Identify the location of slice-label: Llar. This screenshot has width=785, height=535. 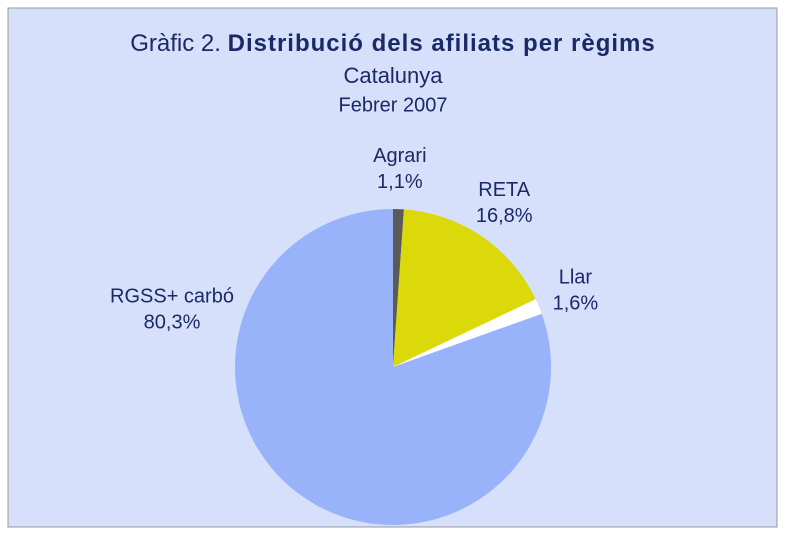
(576, 278).